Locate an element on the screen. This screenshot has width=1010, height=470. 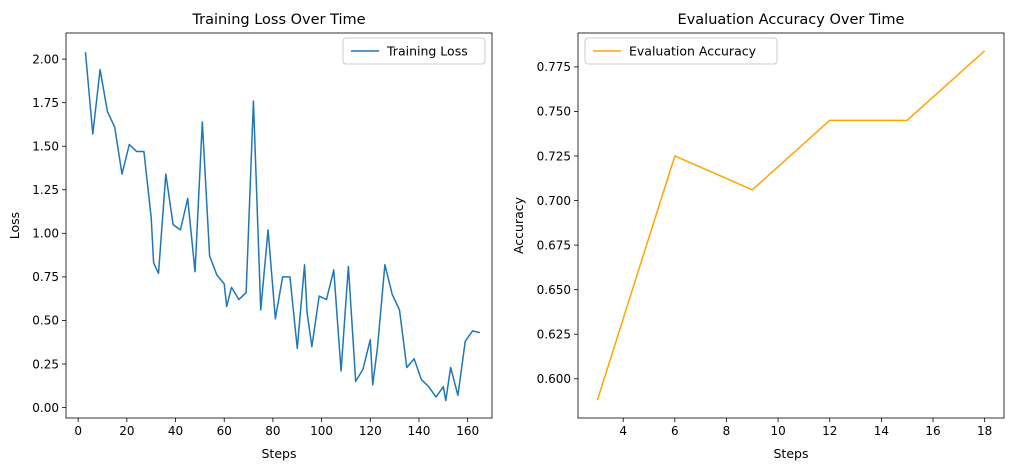
x-tick-label: 4 is located at coordinates (623, 431).